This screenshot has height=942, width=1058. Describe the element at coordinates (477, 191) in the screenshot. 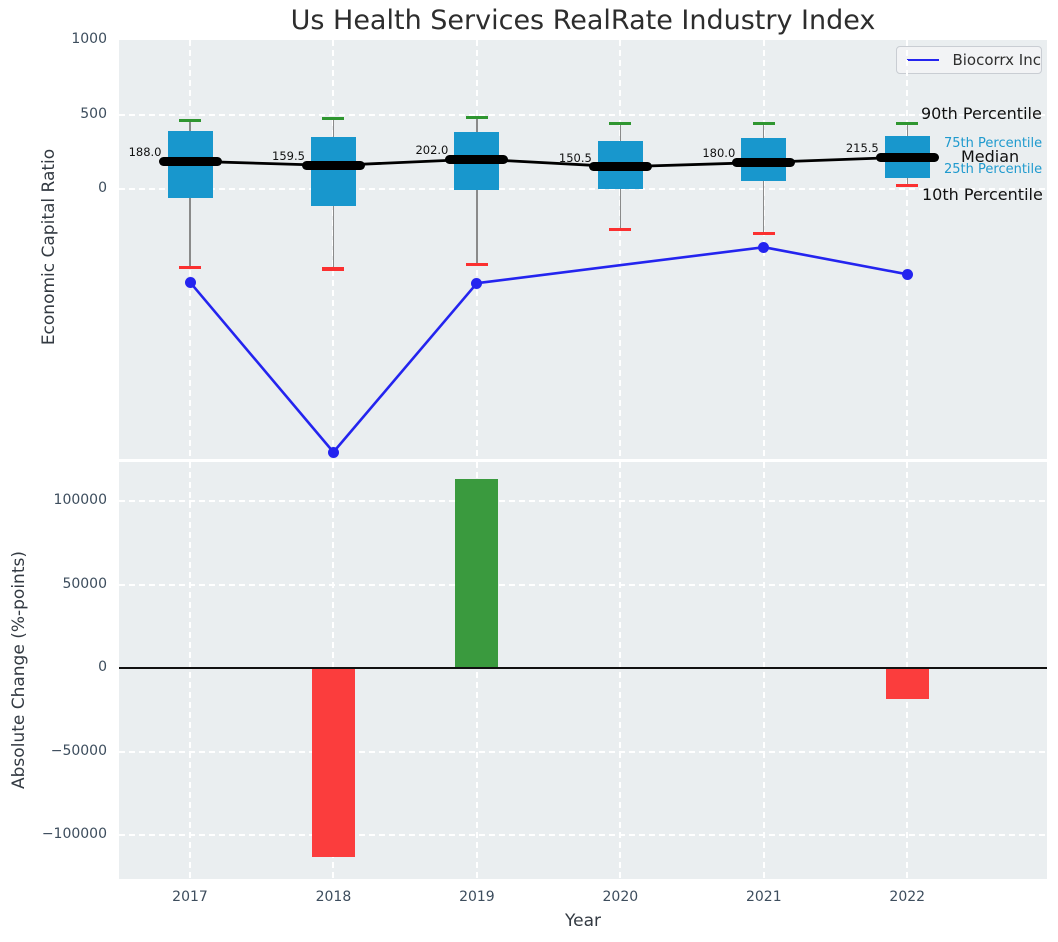

I see `whisker-line-2019` at that location.